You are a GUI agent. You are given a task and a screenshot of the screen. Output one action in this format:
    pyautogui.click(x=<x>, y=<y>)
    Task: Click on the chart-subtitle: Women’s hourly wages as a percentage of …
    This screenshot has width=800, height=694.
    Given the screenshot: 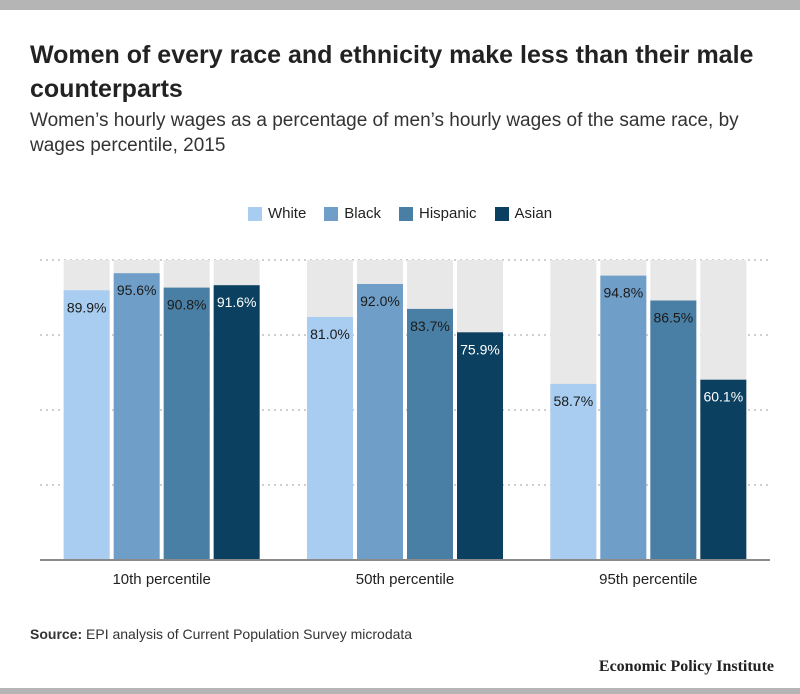 What is the action you would take?
    pyautogui.click(x=384, y=133)
    